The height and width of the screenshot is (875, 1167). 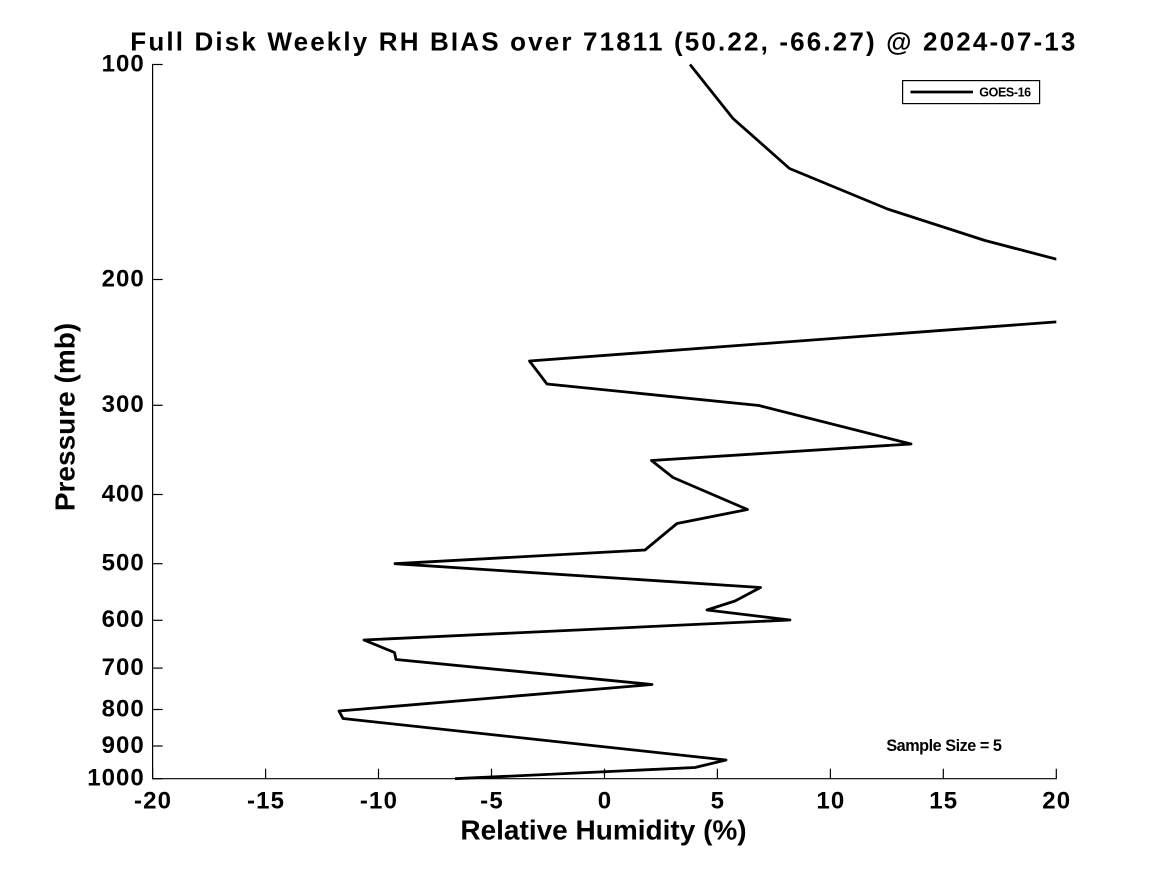 I want to click on svg-text: Relative Humidity (%), so click(x=603, y=830).